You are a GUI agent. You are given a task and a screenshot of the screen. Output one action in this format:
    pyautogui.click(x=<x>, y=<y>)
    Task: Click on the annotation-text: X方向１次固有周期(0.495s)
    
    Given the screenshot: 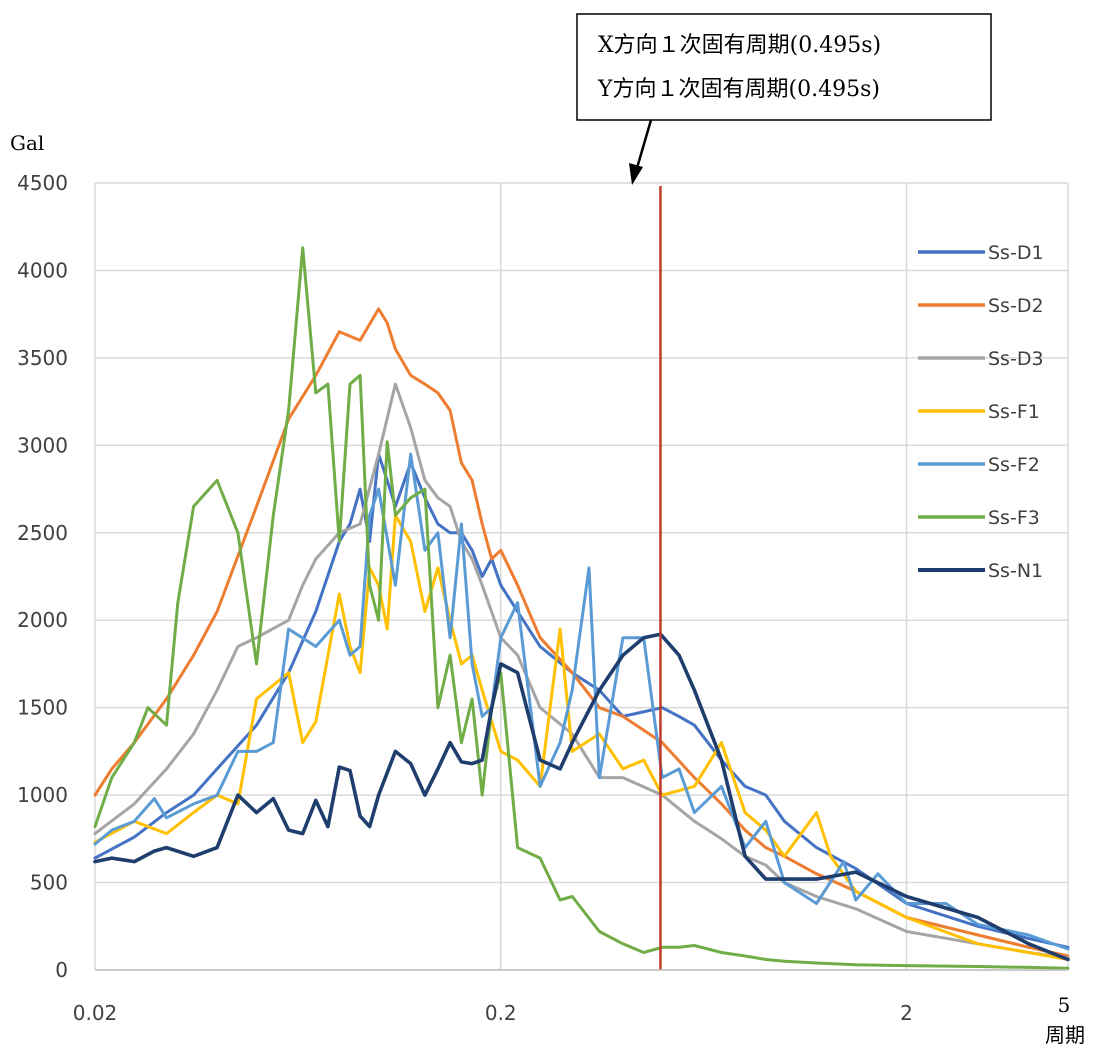 What is the action you would take?
    pyautogui.click(x=739, y=45)
    